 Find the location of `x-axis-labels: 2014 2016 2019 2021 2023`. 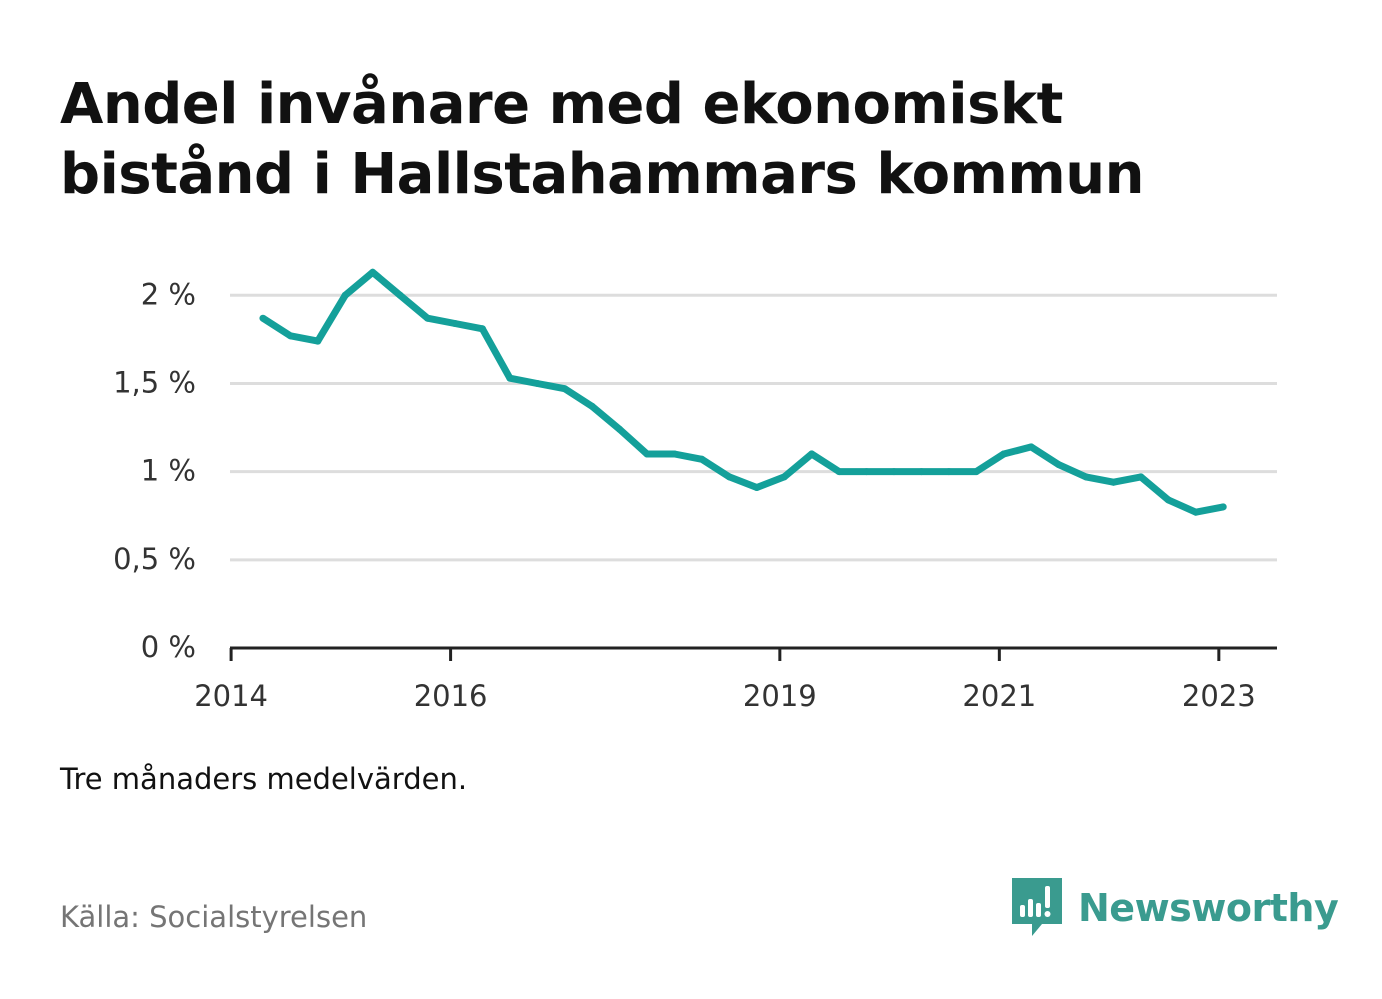

x-axis-labels: 2014 2016 2019 2021 2023 is located at coordinates (725, 696).